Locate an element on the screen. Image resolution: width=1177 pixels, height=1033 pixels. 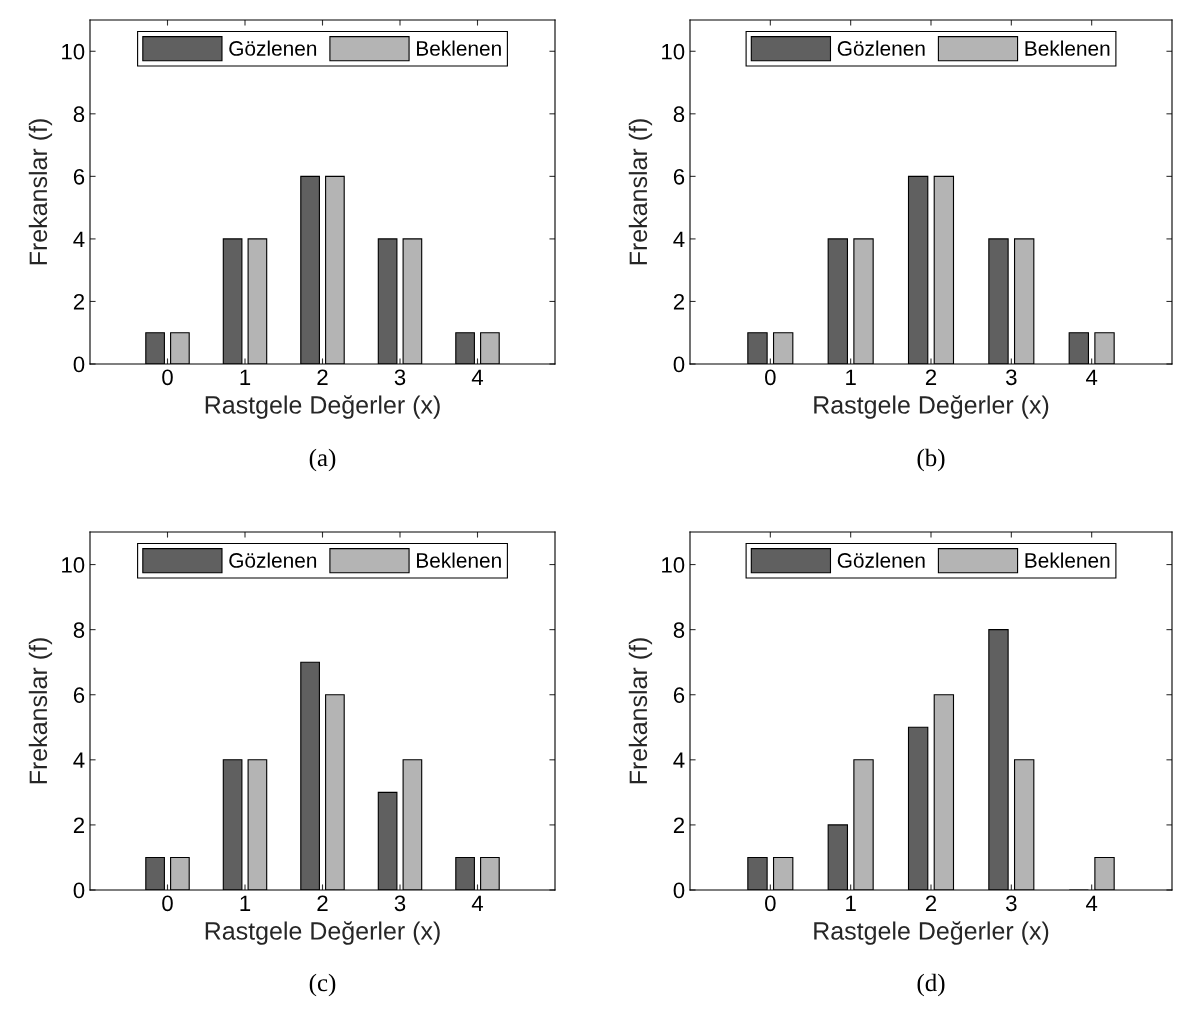
text: (b) is located at coordinates (931, 460).